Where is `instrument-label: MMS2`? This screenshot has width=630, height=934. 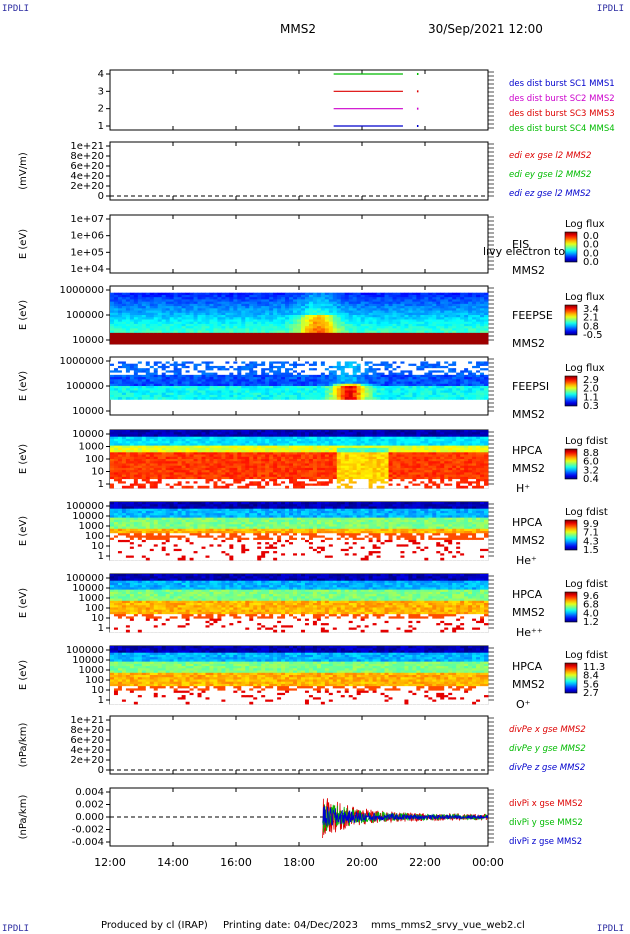 instrument-label: MMS2 is located at coordinates (528, 270).